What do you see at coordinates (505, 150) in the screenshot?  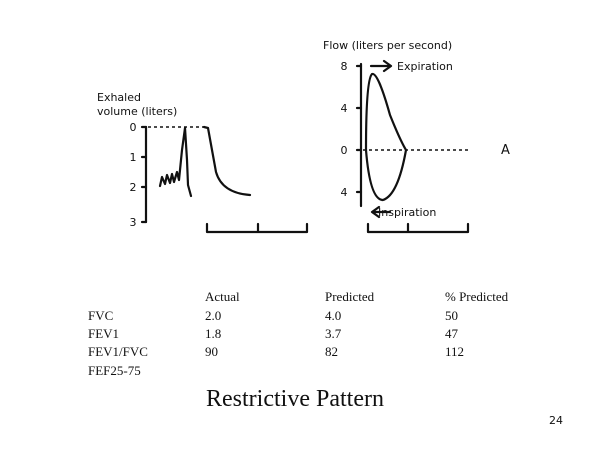 I see `marker: A` at bounding box center [505, 150].